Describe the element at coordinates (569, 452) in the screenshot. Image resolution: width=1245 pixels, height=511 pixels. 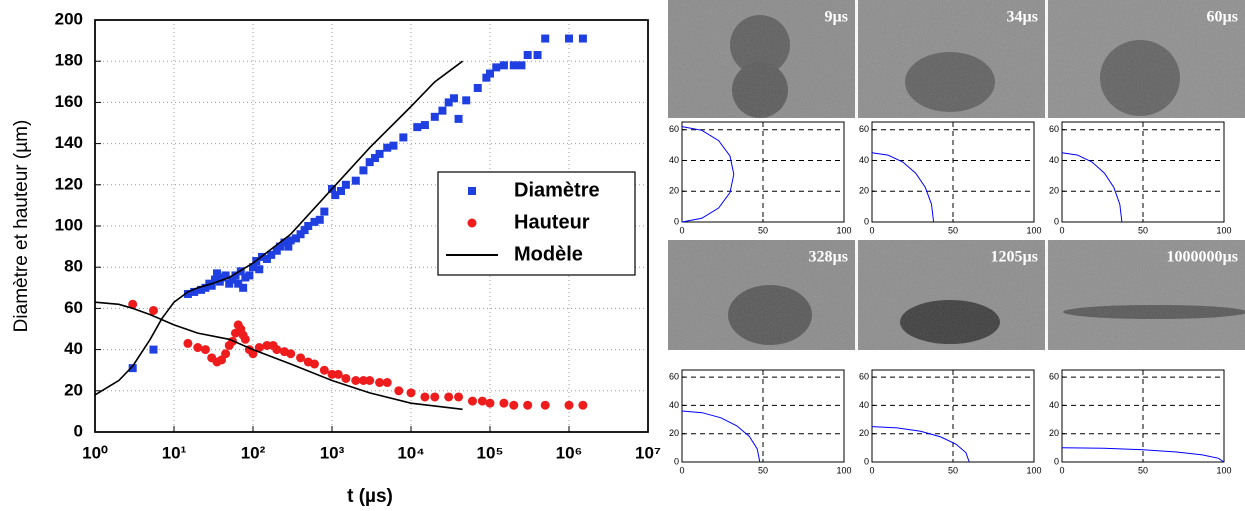
I see `x-tick-label: 10⁶` at that location.